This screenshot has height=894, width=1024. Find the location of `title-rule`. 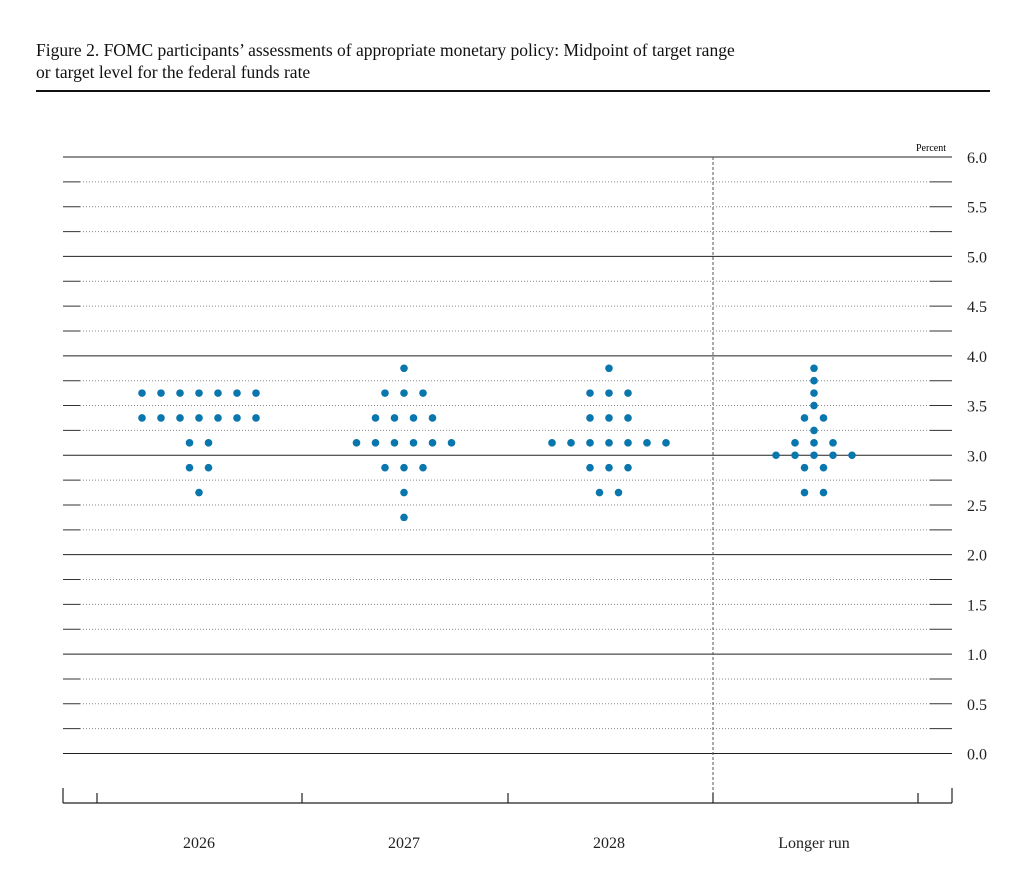

title-rule is located at coordinates (513, 91).